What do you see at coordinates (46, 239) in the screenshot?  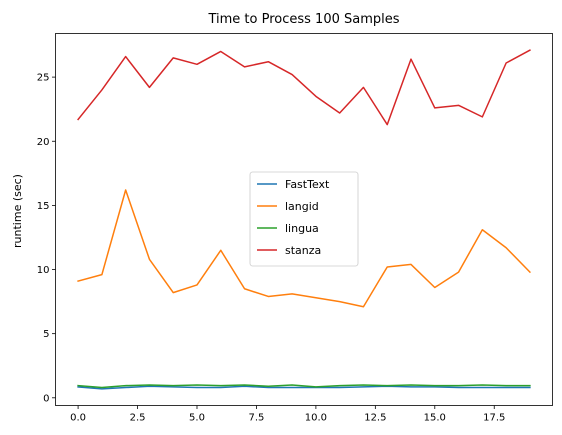 I see `y-axis-ticks: 0 5 10 15 20 25` at bounding box center [46, 239].